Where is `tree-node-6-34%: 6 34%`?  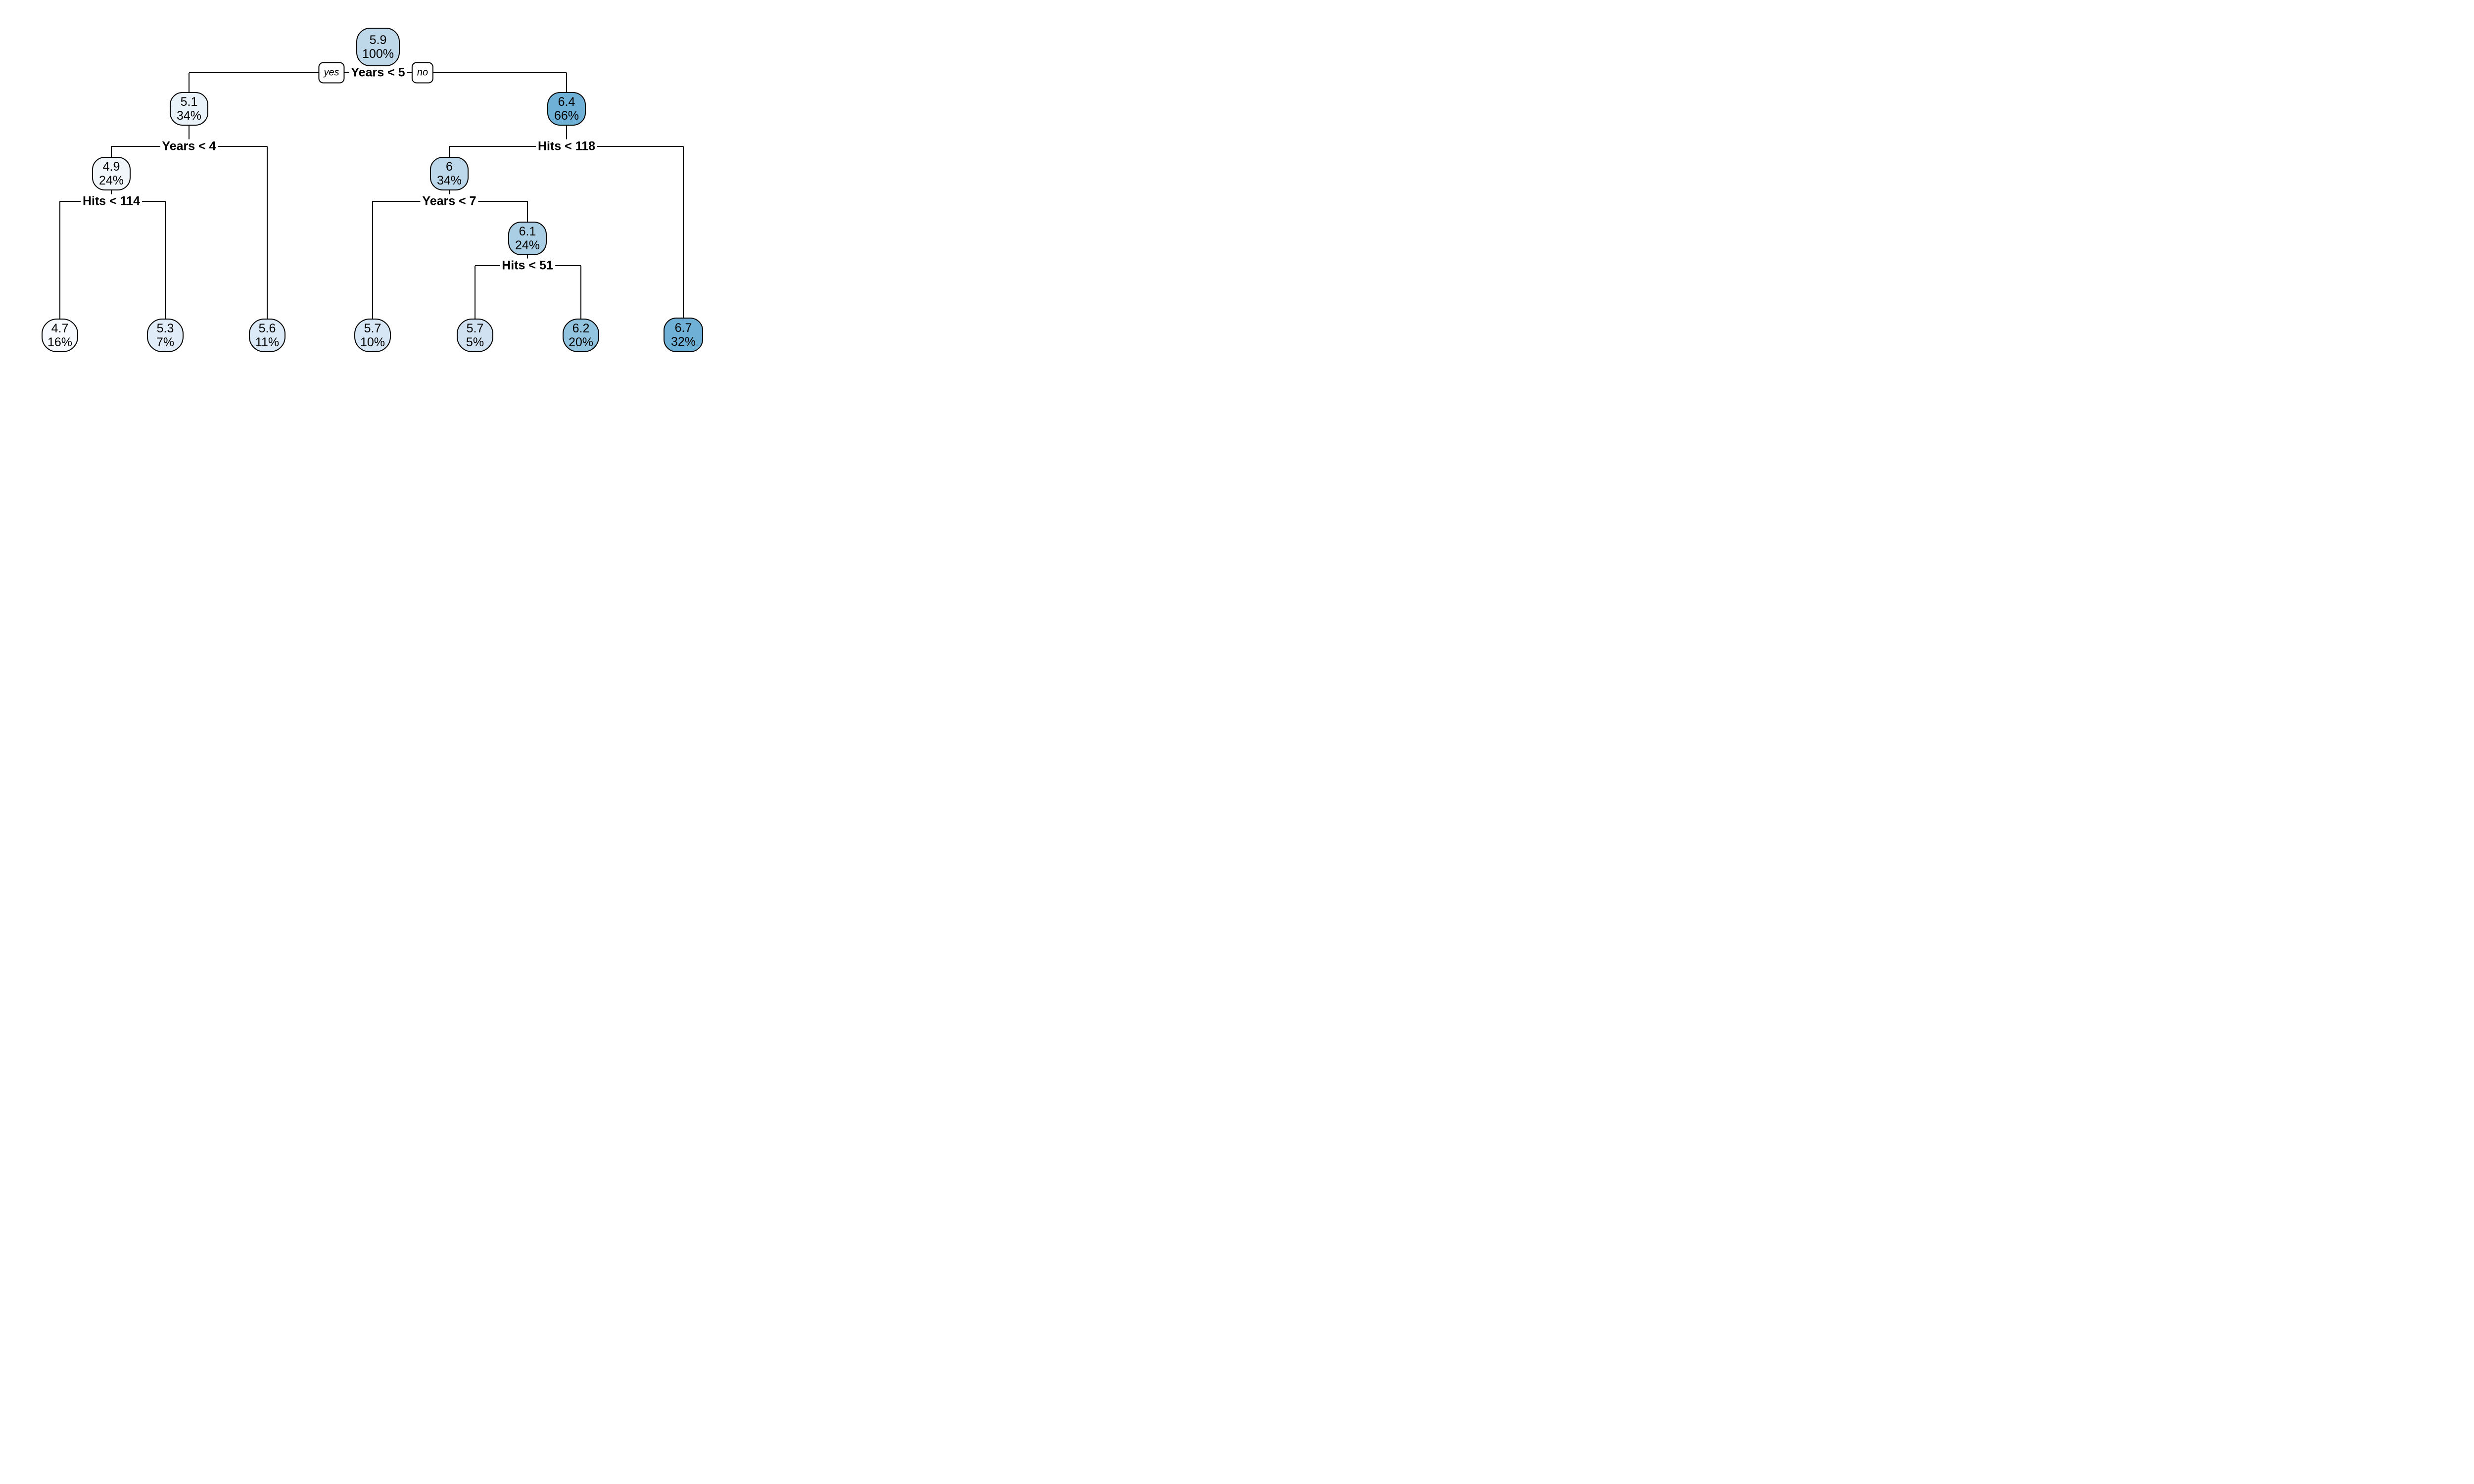
tree-node-6-34%: 6 34% is located at coordinates (449, 173).